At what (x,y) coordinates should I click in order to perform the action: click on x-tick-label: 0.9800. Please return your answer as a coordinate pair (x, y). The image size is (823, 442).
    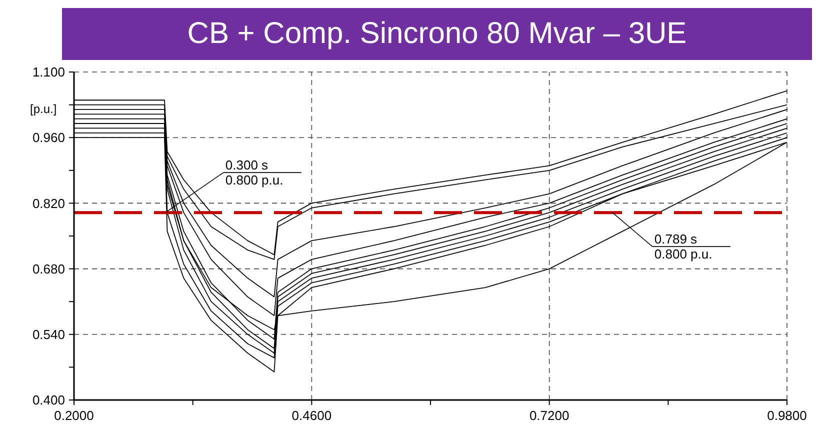
    Looking at the image, I should click on (787, 416).